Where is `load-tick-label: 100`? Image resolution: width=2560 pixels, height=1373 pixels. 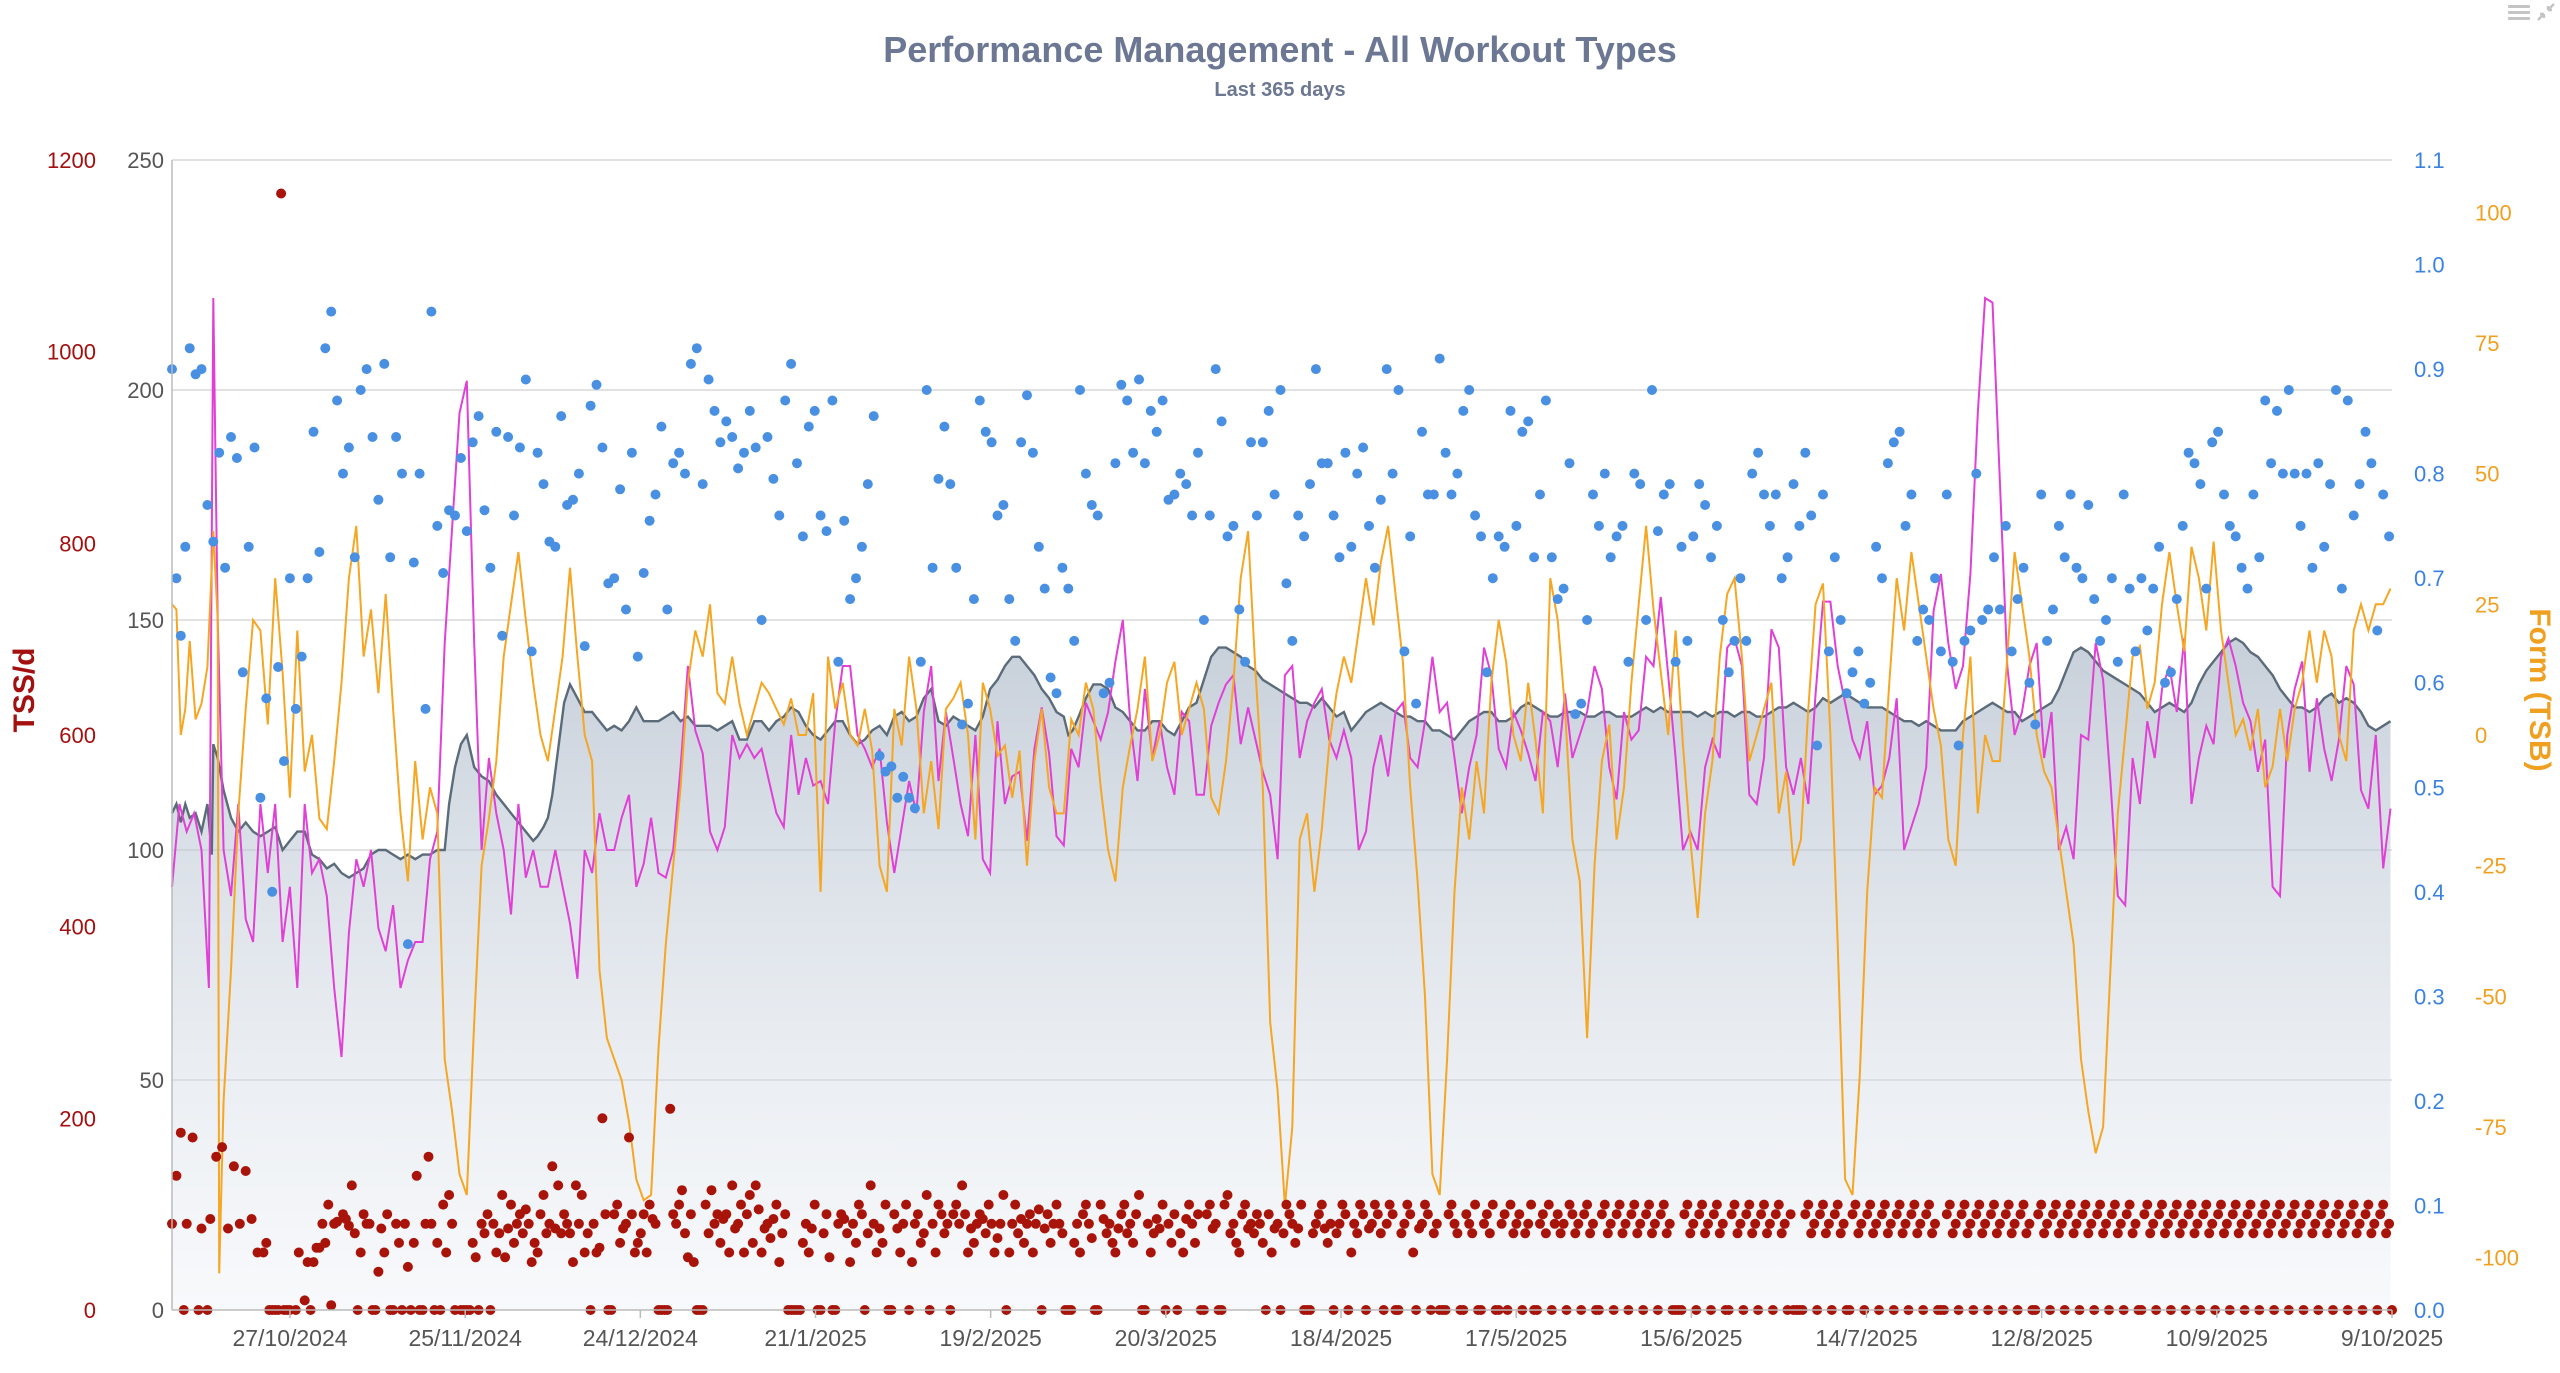
load-tick-label: 100 is located at coordinates (145, 850).